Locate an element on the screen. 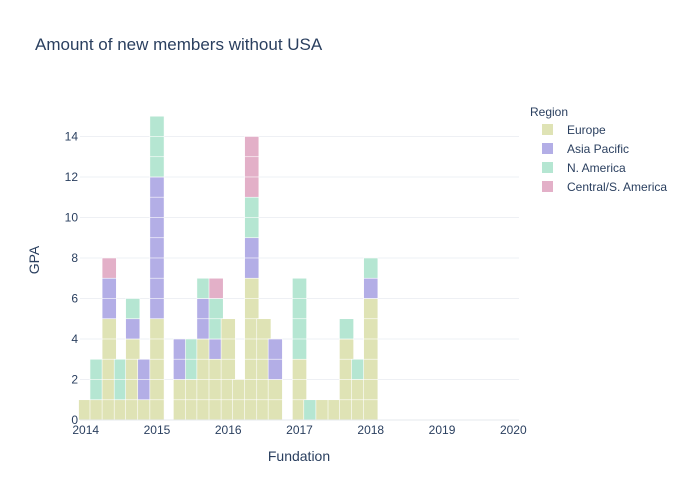 The image size is (700, 500). y-tick-label: 0 is located at coordinates (74, 420).